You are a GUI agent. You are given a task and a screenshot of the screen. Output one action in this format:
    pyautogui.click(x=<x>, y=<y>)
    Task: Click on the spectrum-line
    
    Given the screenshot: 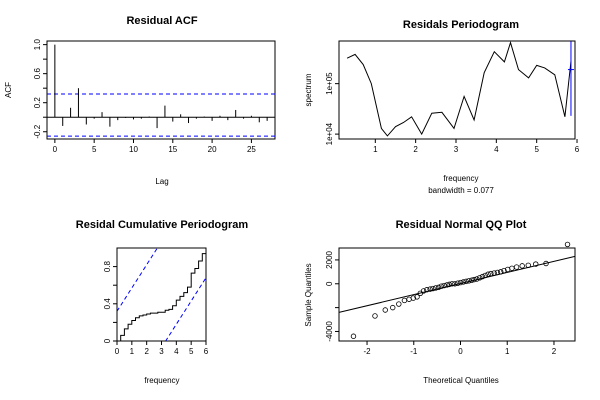 What is the action you would take?
    pyautogui.click(x=459, y=88)
    